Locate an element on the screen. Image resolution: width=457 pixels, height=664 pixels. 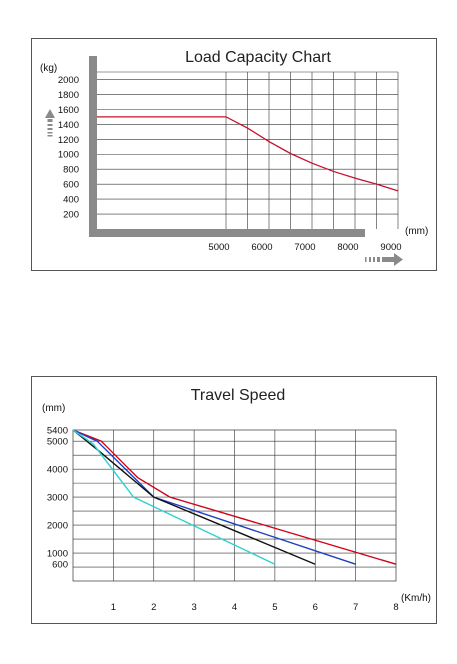
y-tick-label: 800 is located at coordinates (71, 170).